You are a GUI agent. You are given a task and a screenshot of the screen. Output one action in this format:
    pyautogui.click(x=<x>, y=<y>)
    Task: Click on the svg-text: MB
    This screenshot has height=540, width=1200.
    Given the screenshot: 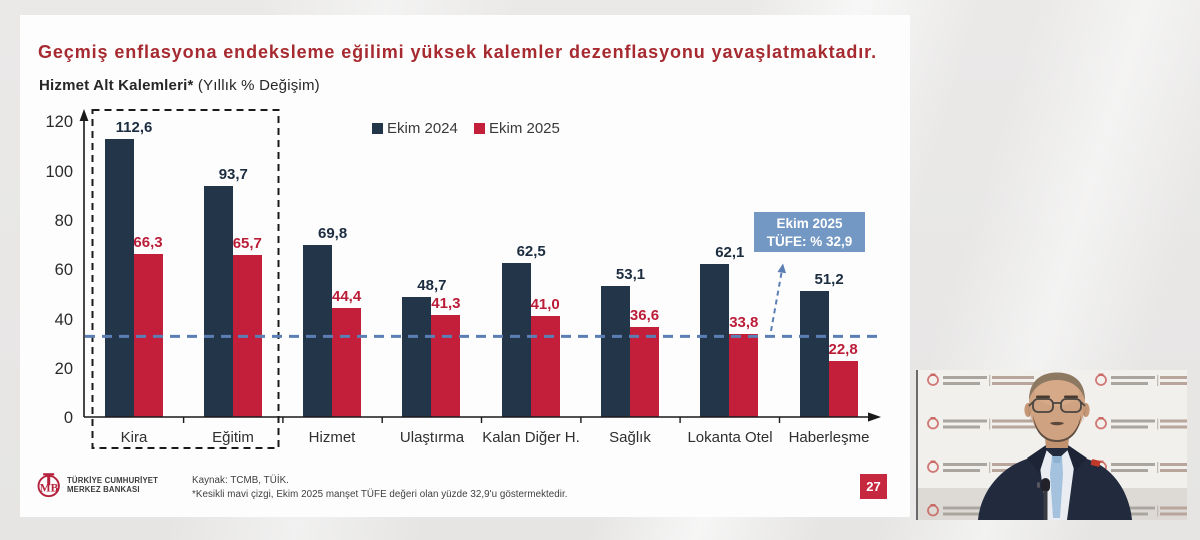 What is the action you would take?
    pyautogui.click(x=49, y=489)
    